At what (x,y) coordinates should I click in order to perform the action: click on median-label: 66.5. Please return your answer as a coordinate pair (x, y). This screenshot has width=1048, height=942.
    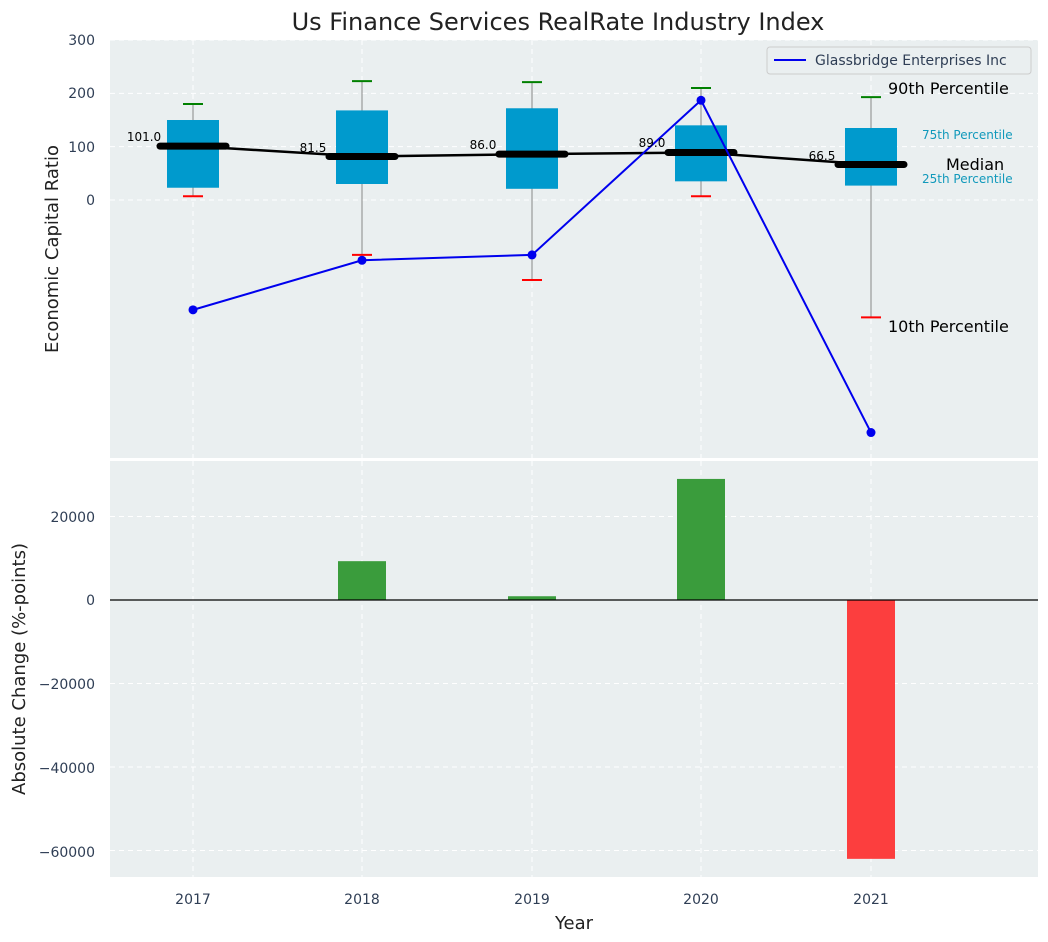
    Looking at the image, I should click on (822, 156).